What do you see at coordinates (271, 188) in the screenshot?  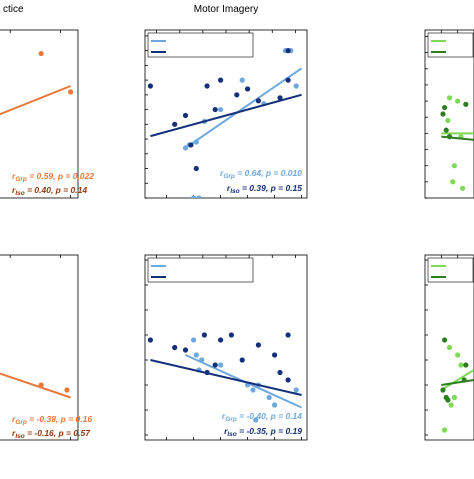 I see `stat-values: = 0.39, p = 0.15` at bounding box center [271, 188].